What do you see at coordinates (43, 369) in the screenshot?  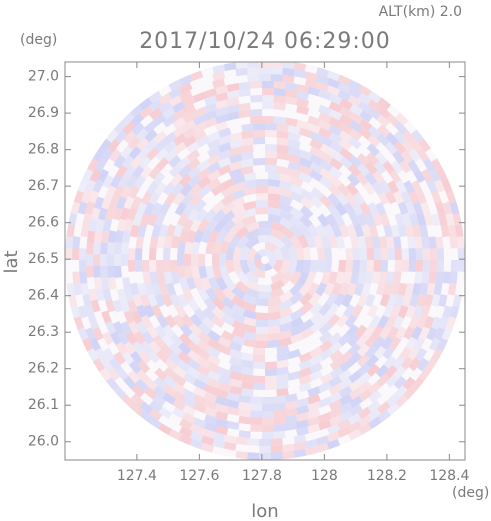 I see `y-tick-label: 26.2` at bounding box center [43, 369].